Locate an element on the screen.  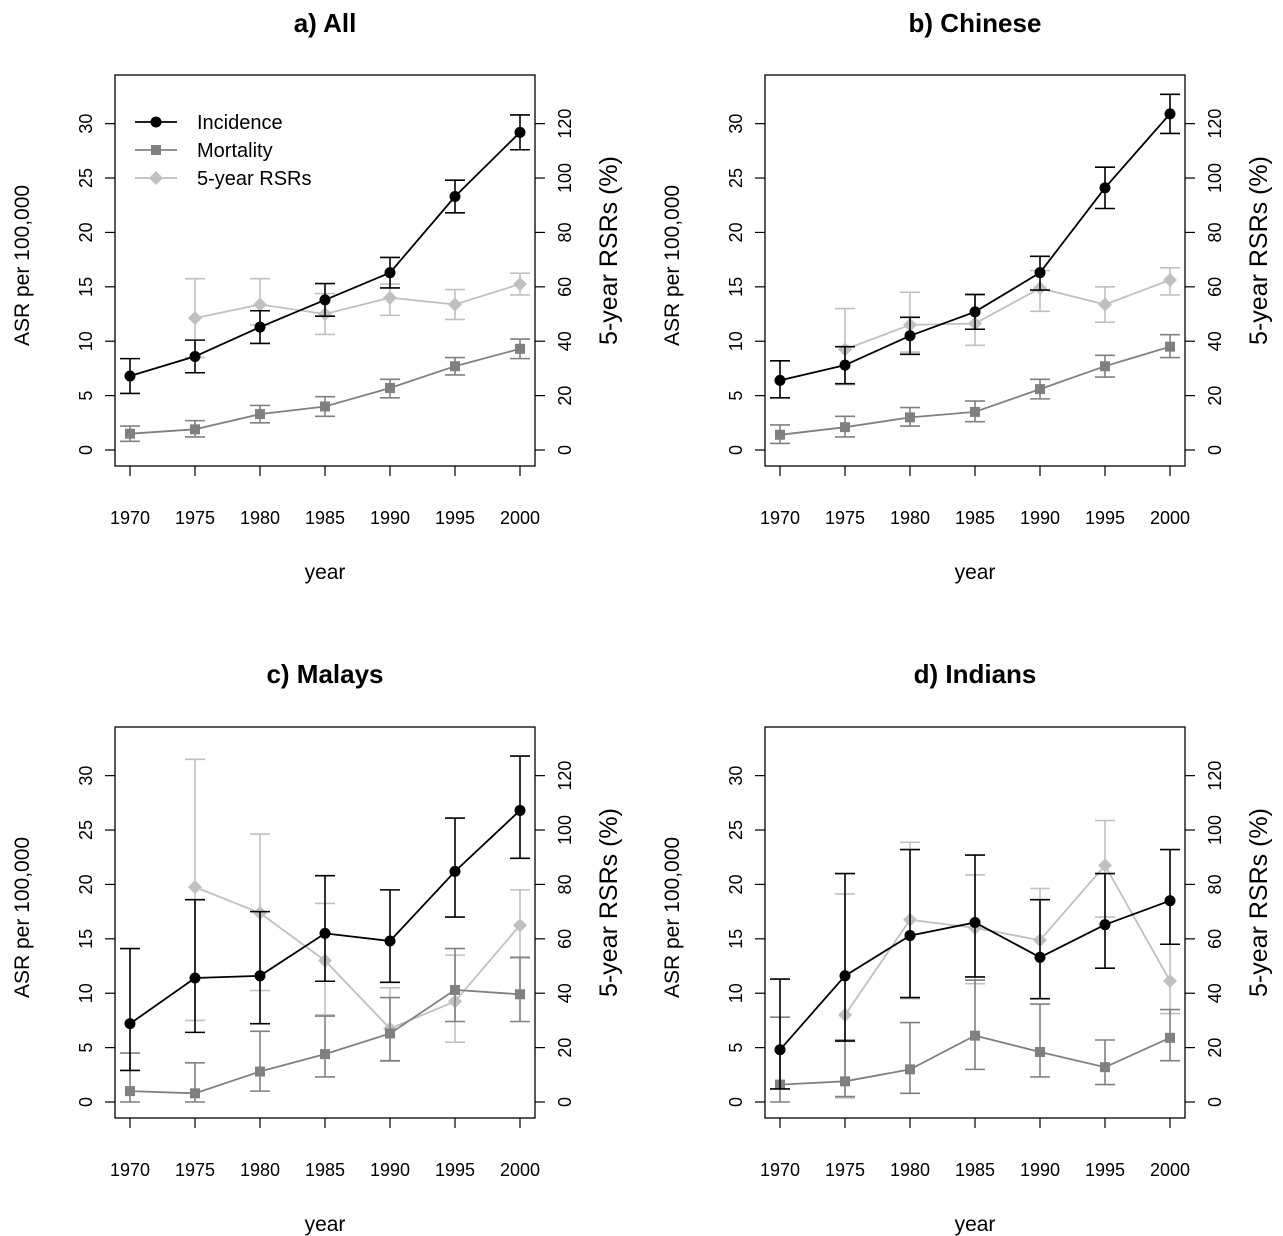
y-tick-label: 0 is located at coordinates (86, 450).